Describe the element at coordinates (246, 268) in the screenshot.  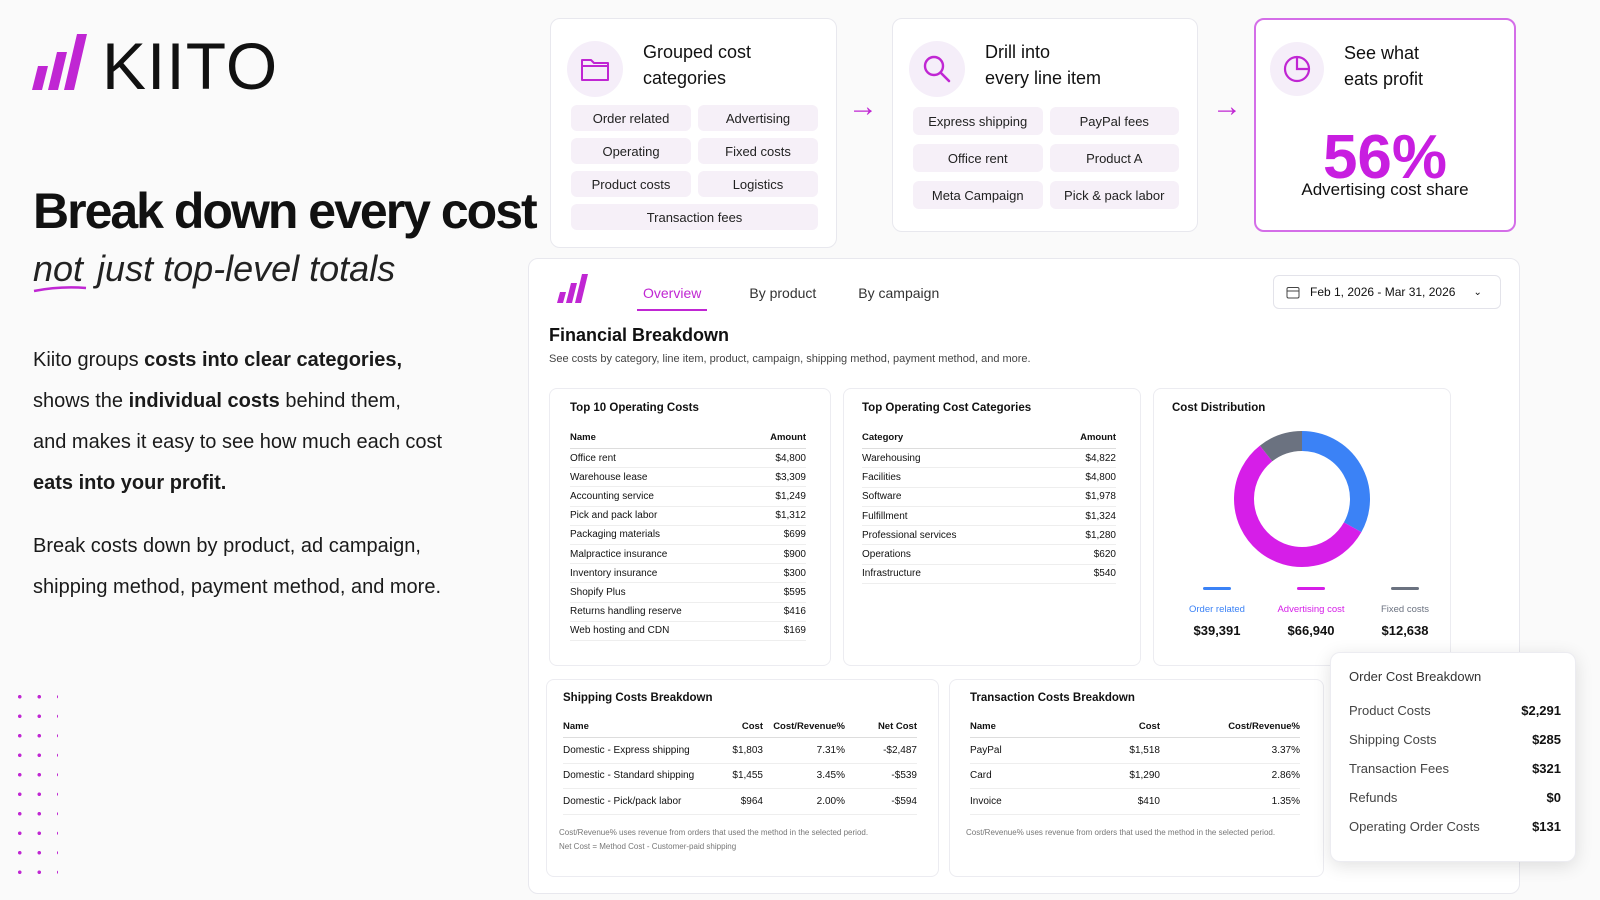
I see `subtitle-text: just top-level totals` at that location.